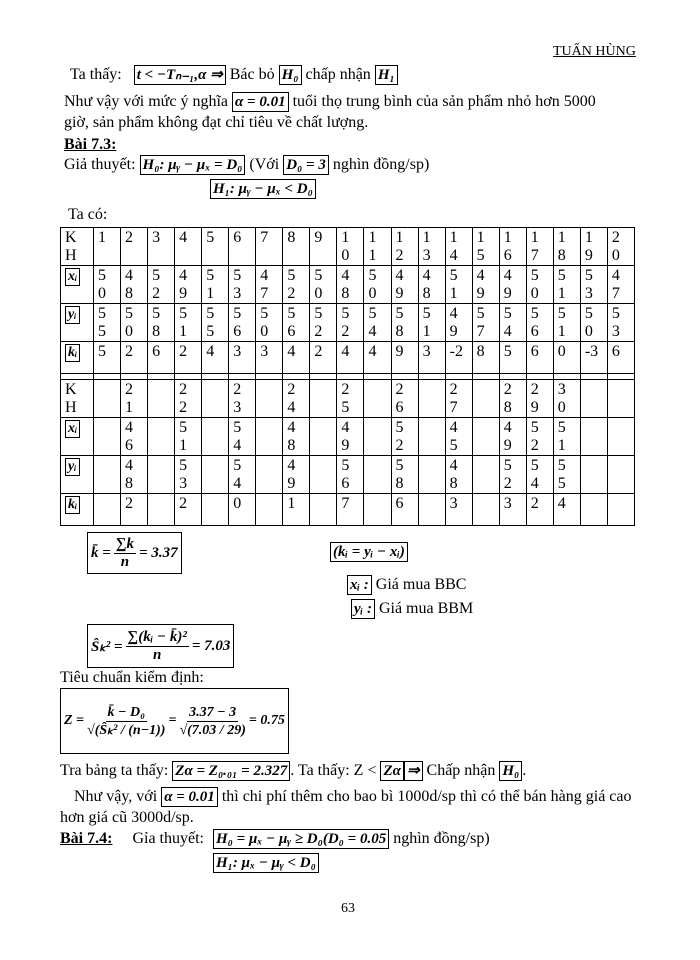 The width and height of the screenshot is (700, 960). I want to click on table-cell: 1 1, so click(377, 246).